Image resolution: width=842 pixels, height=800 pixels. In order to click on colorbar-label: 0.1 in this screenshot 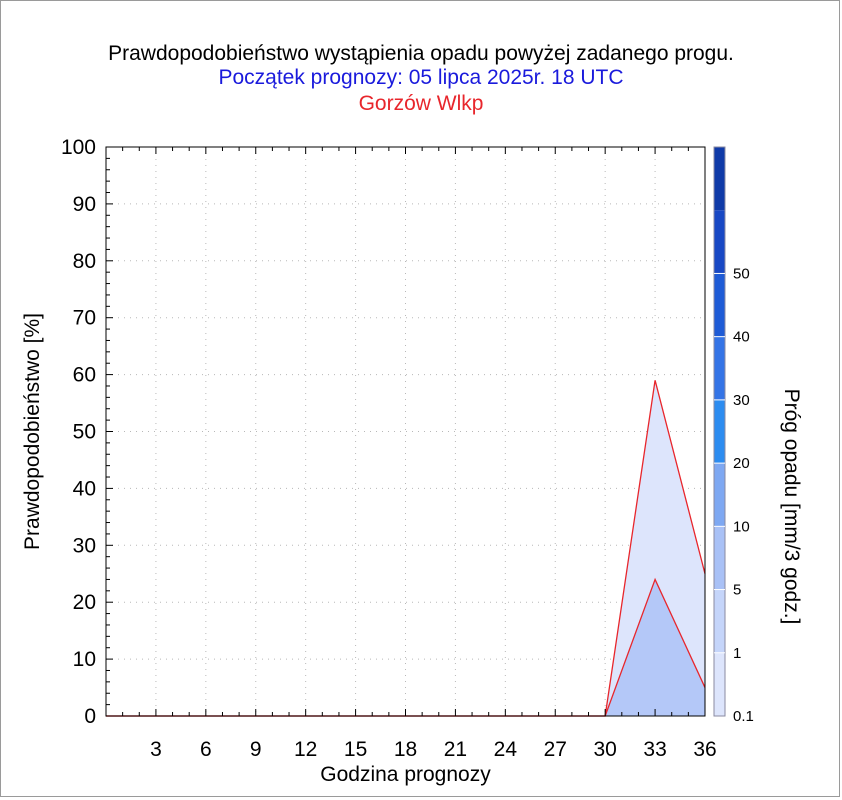, I will do `click(743, 716)`.